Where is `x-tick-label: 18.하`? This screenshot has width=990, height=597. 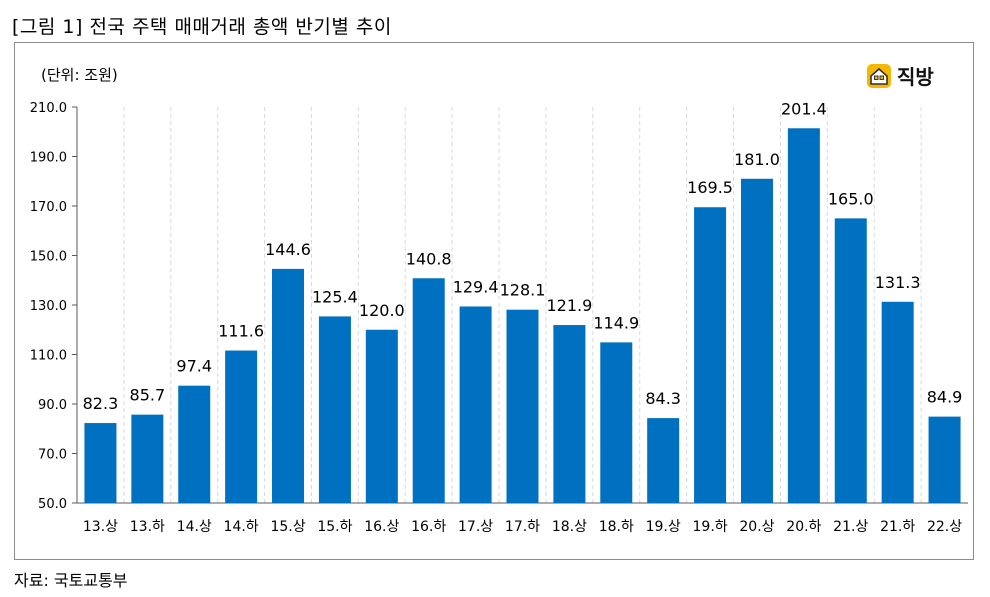 x-tick-label: 18.하 is located at coordinates (616, 527).